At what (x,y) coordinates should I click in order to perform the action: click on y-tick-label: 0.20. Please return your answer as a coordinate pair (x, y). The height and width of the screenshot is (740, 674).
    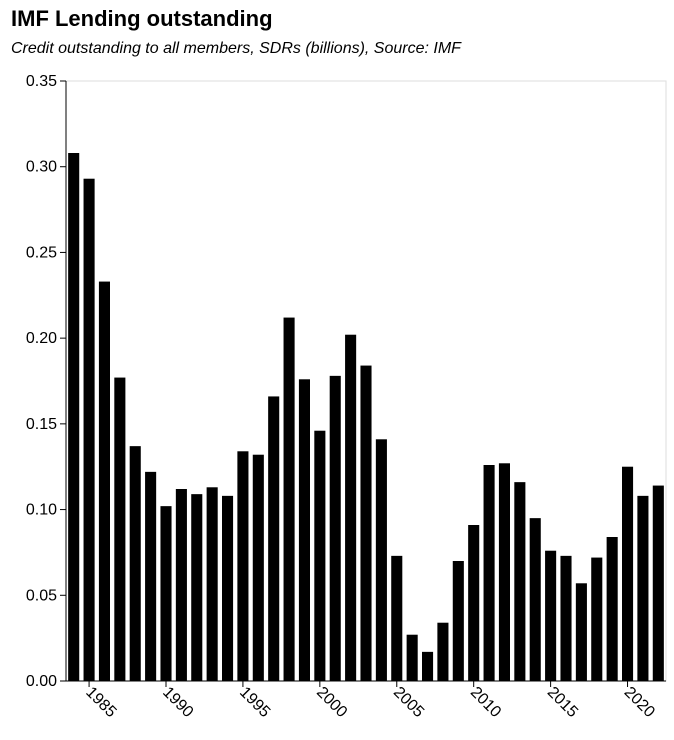
    Looking at the image, I should click on (41, 338).